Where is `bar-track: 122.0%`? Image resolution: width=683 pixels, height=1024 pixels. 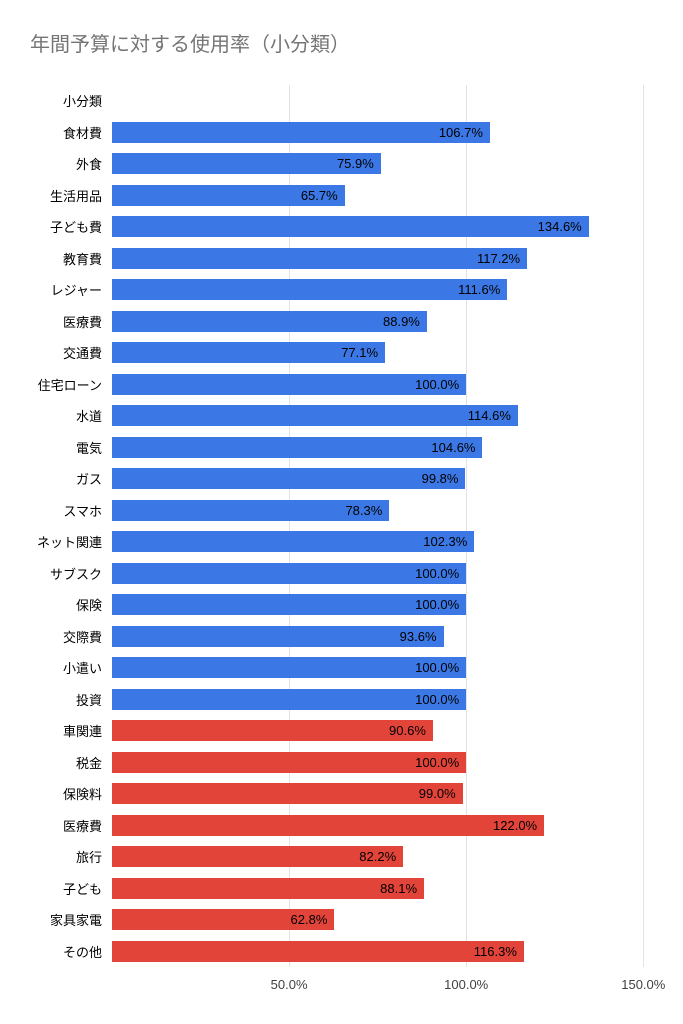
bar-track: 122.0% is located at coordinates (386, 825).